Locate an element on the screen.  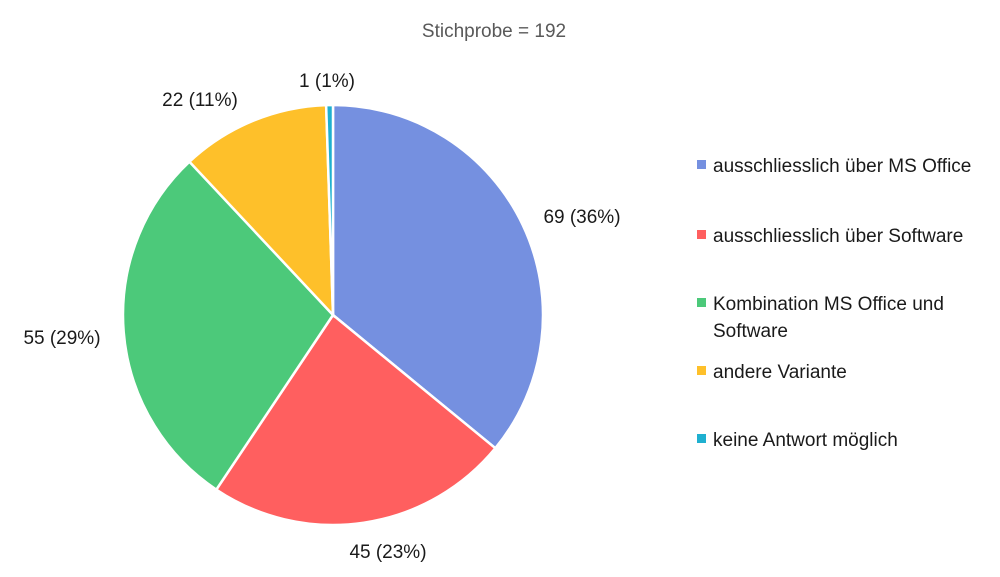
legend-item-ausschliesslich-uber-software: ausschliesslich über Software is located at coordinates (830, 236).